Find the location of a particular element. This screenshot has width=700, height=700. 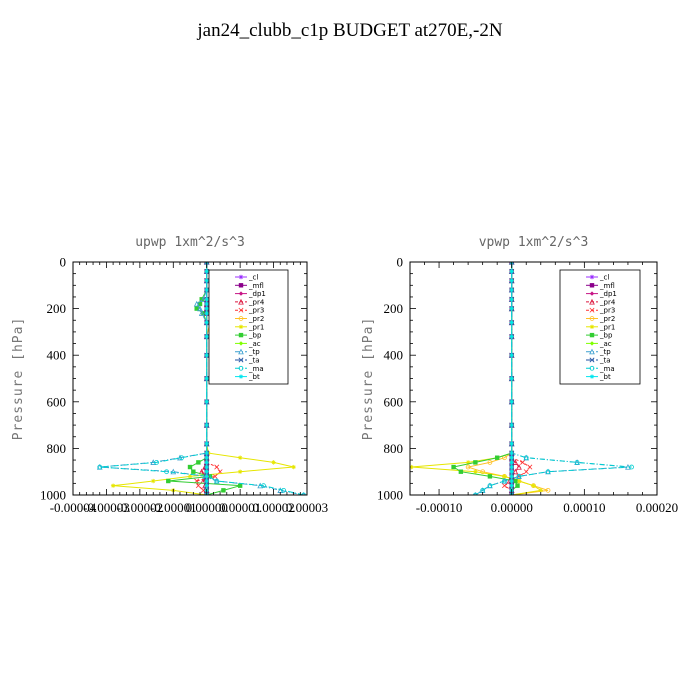

x-tick-label: 0.00003 is located at coordinates (307, 507).